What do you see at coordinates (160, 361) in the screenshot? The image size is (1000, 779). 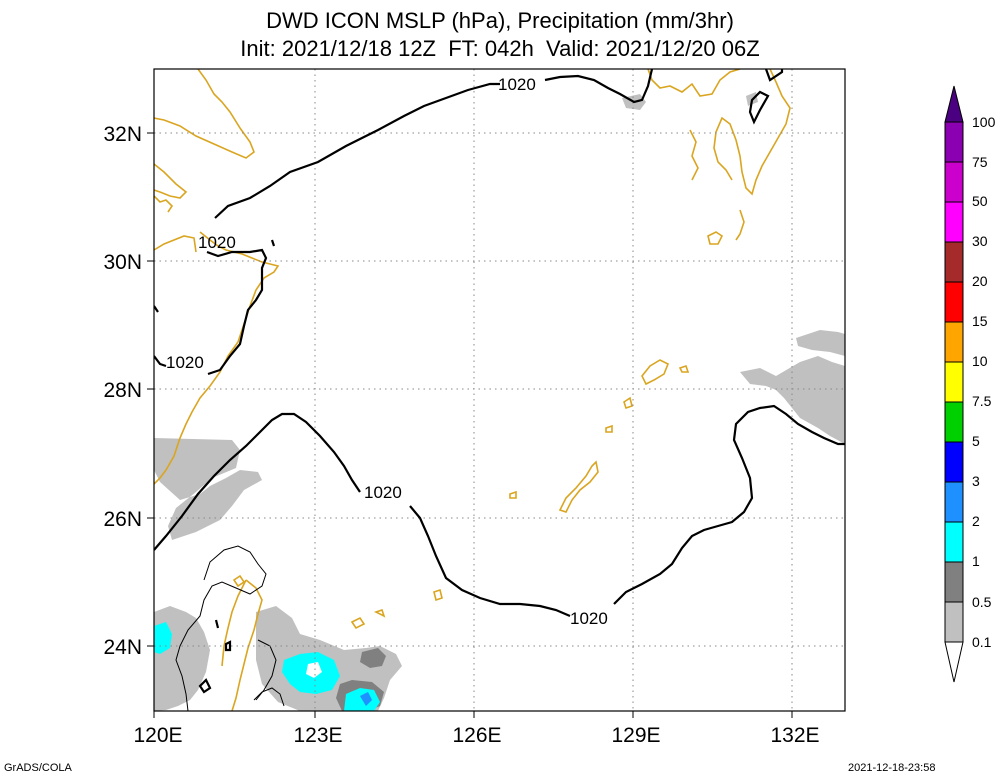 I see `isobar-1020-west-stub` at bounding box center [160, 361].